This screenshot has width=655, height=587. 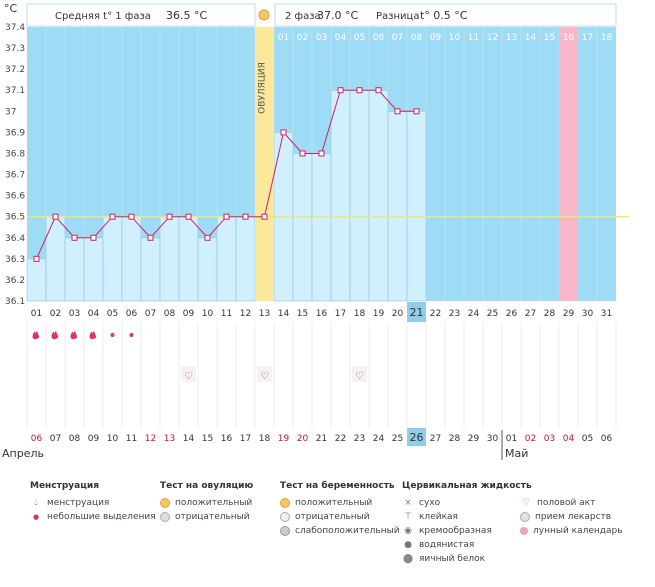 What do you see at coordinates (587, 439) in the screenshot?
I see `date-label: 05` at bounding box center [587, 439].